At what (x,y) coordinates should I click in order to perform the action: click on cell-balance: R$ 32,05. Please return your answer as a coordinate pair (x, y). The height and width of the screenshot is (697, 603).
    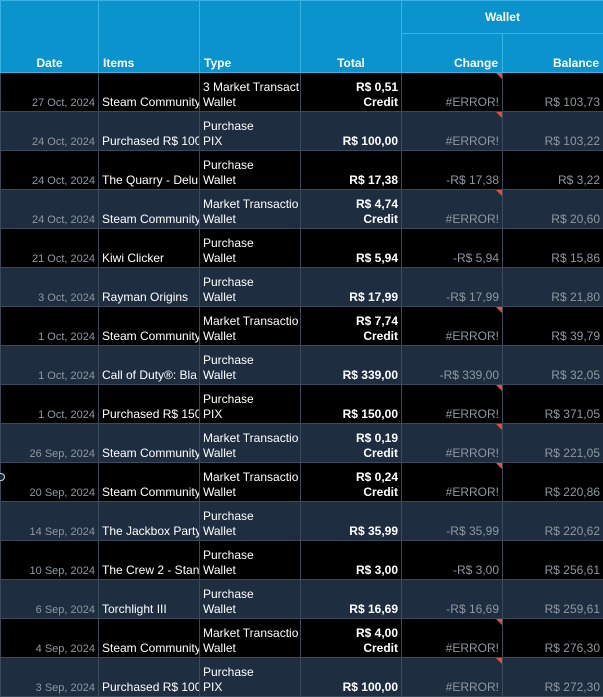
    Looking at the image, I should click on (553, 365).